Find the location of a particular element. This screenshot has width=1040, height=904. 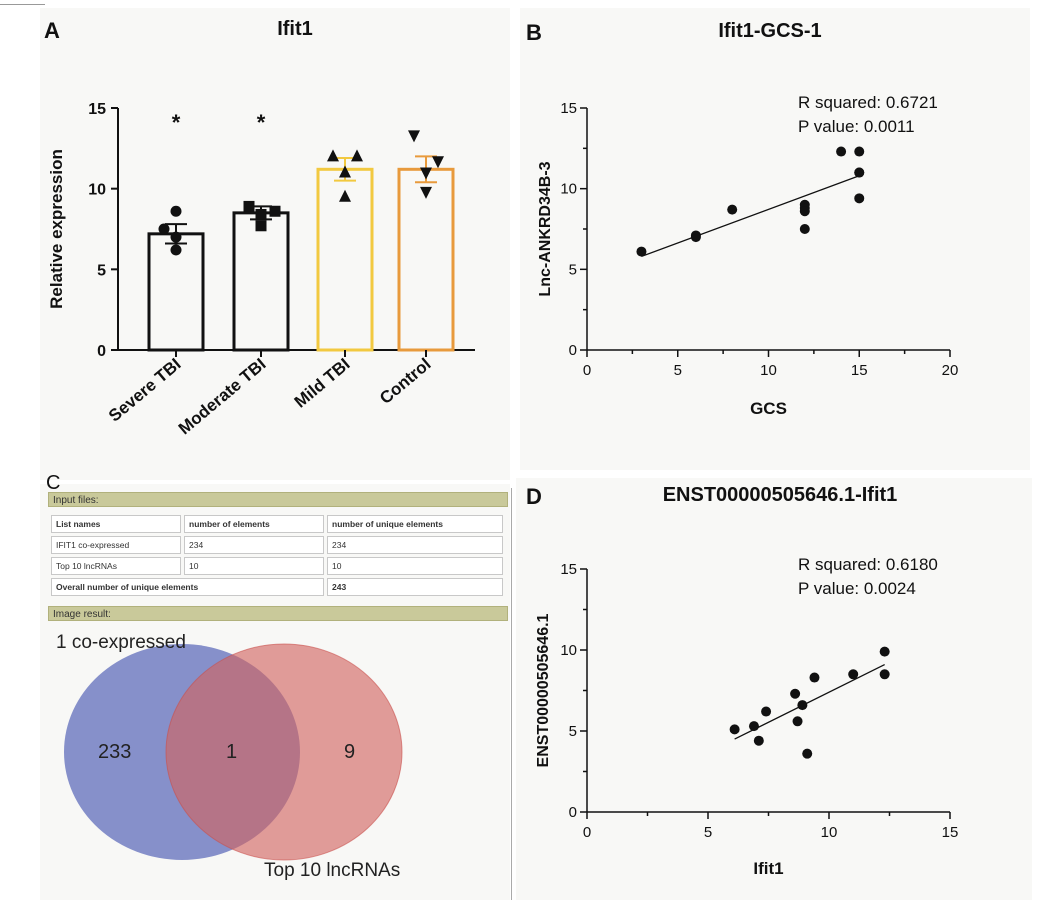

venn-diagram is located at coordinates (233, 752).